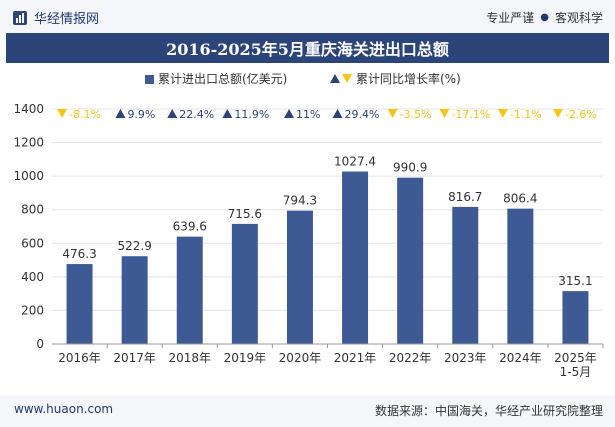 The height and width of the screenshot is (427, 615). I want to click on legend-up-triangle-icon, so click(335, 78).